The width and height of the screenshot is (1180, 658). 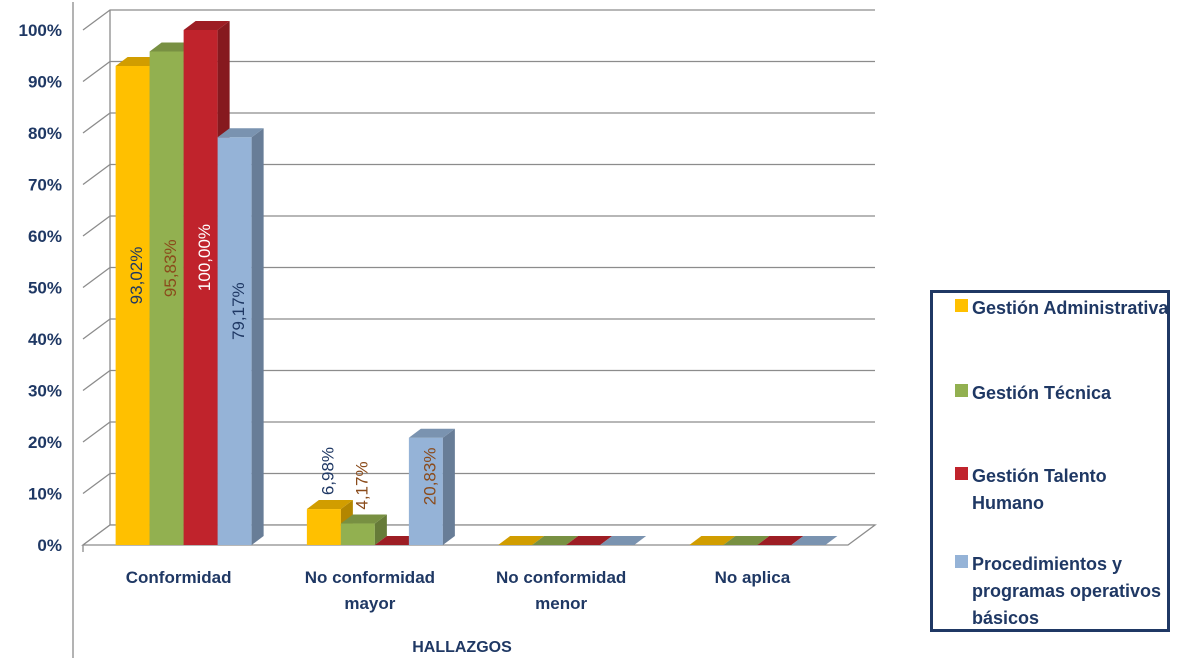 What do you see at coordinates (49, 545) in the screenshot?
I see `y-tick-label: 0%` at bounding box center [49, 545].